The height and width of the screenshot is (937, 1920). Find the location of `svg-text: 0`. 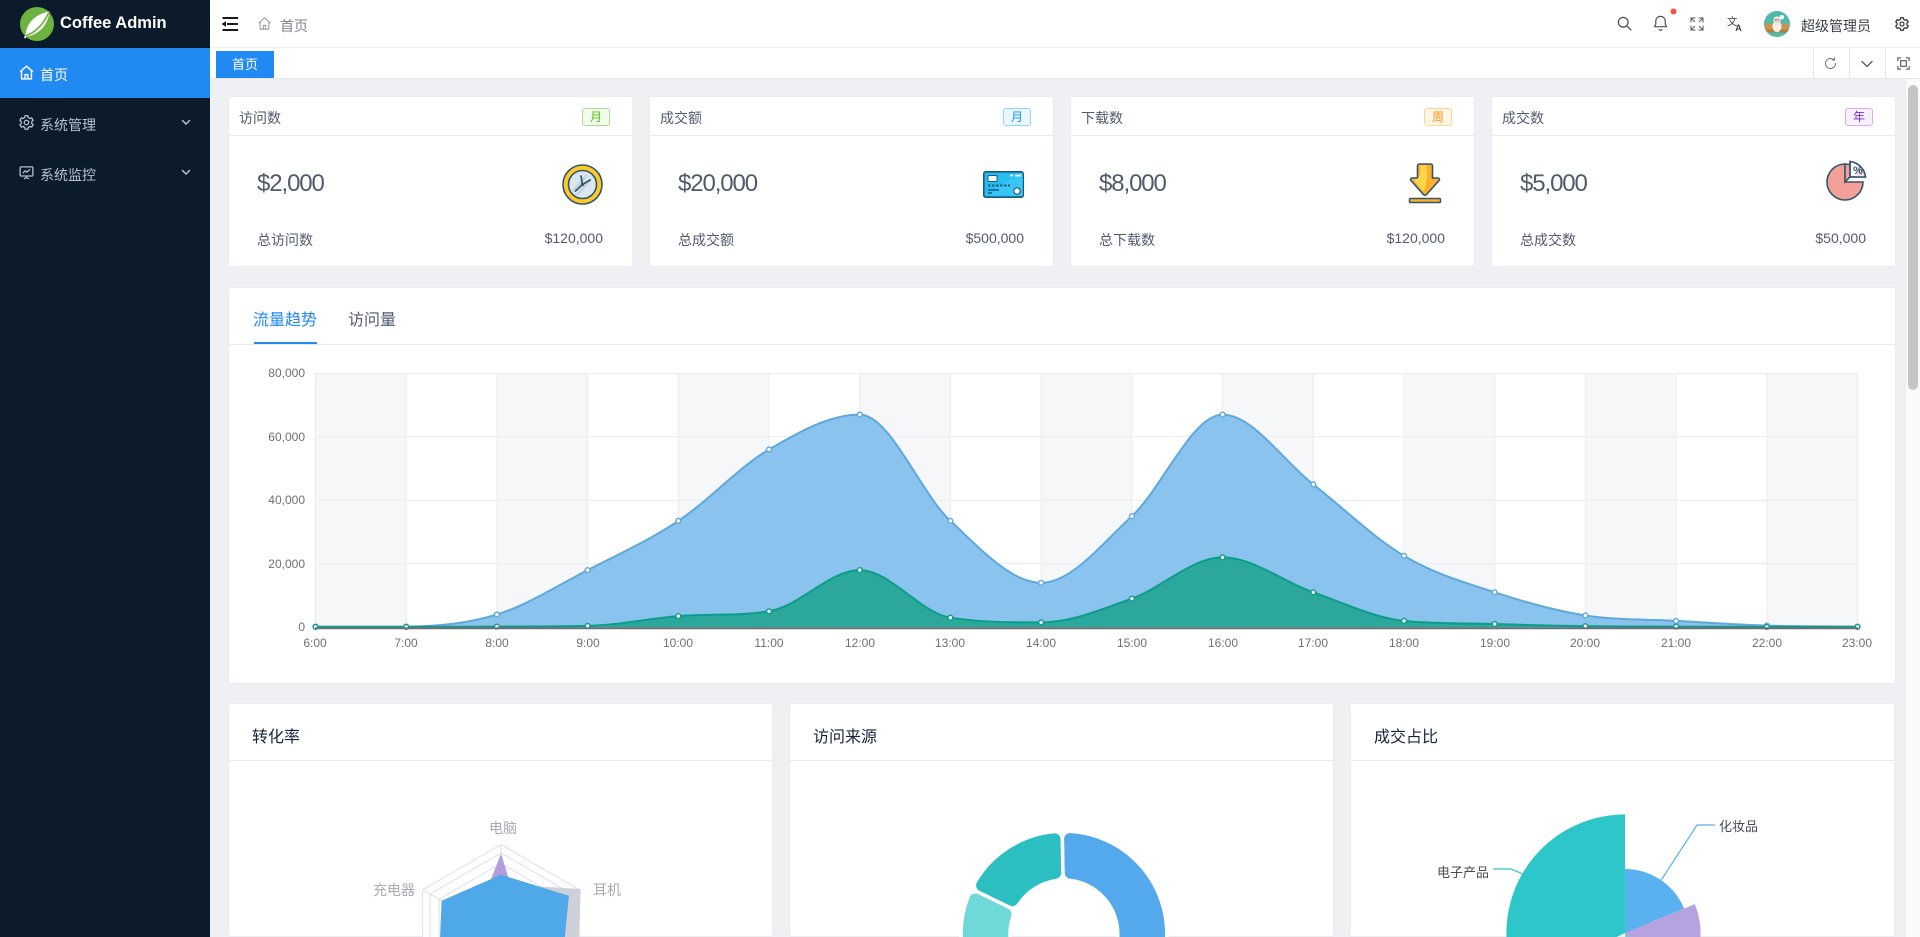

svg-text: 0 is located at coordinates (301, 627).